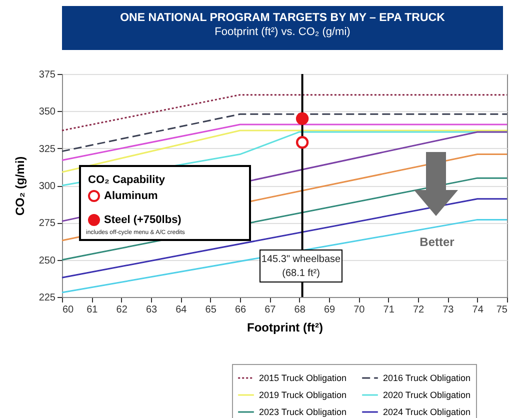  What do you see at coordinates (301, 273) in the screenshot?
I see `annotation: (68.1 ft²)` at bounding box center [301, 273].